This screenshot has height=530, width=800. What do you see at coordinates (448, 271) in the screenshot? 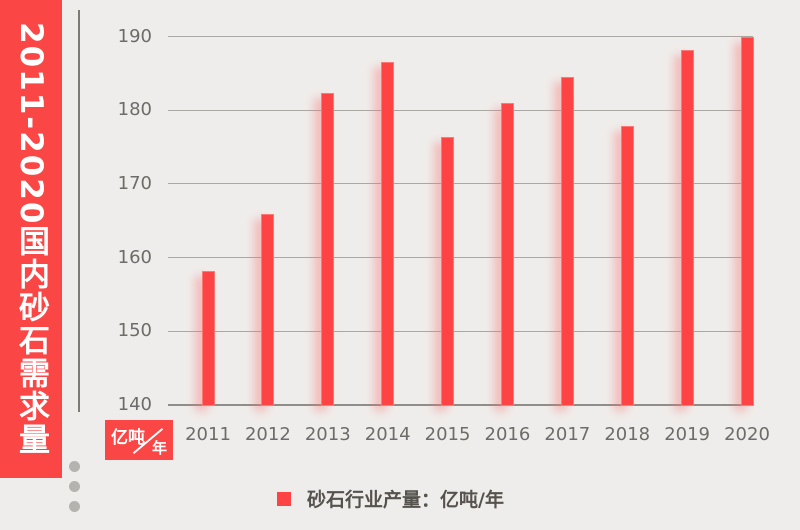
I see `bar-2015` at bounding box center [448, 271].